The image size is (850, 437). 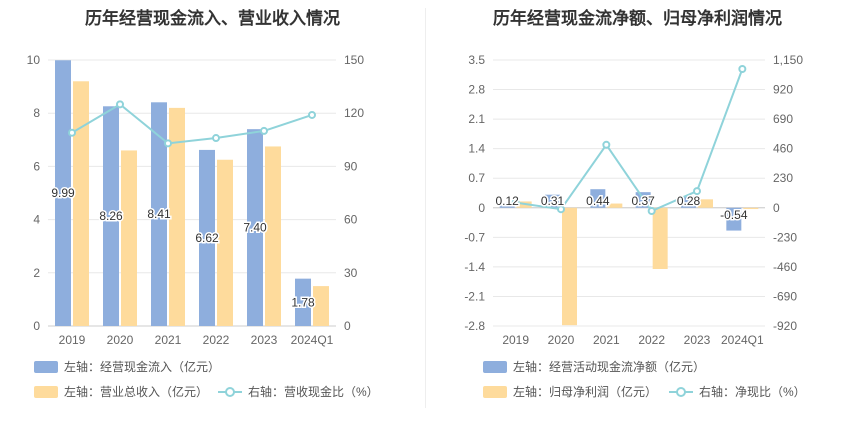 What do you see at coordinates (264, 340) in the screenshot?
I see `left-x-tick: 2023` at bounding box center [264, 340].